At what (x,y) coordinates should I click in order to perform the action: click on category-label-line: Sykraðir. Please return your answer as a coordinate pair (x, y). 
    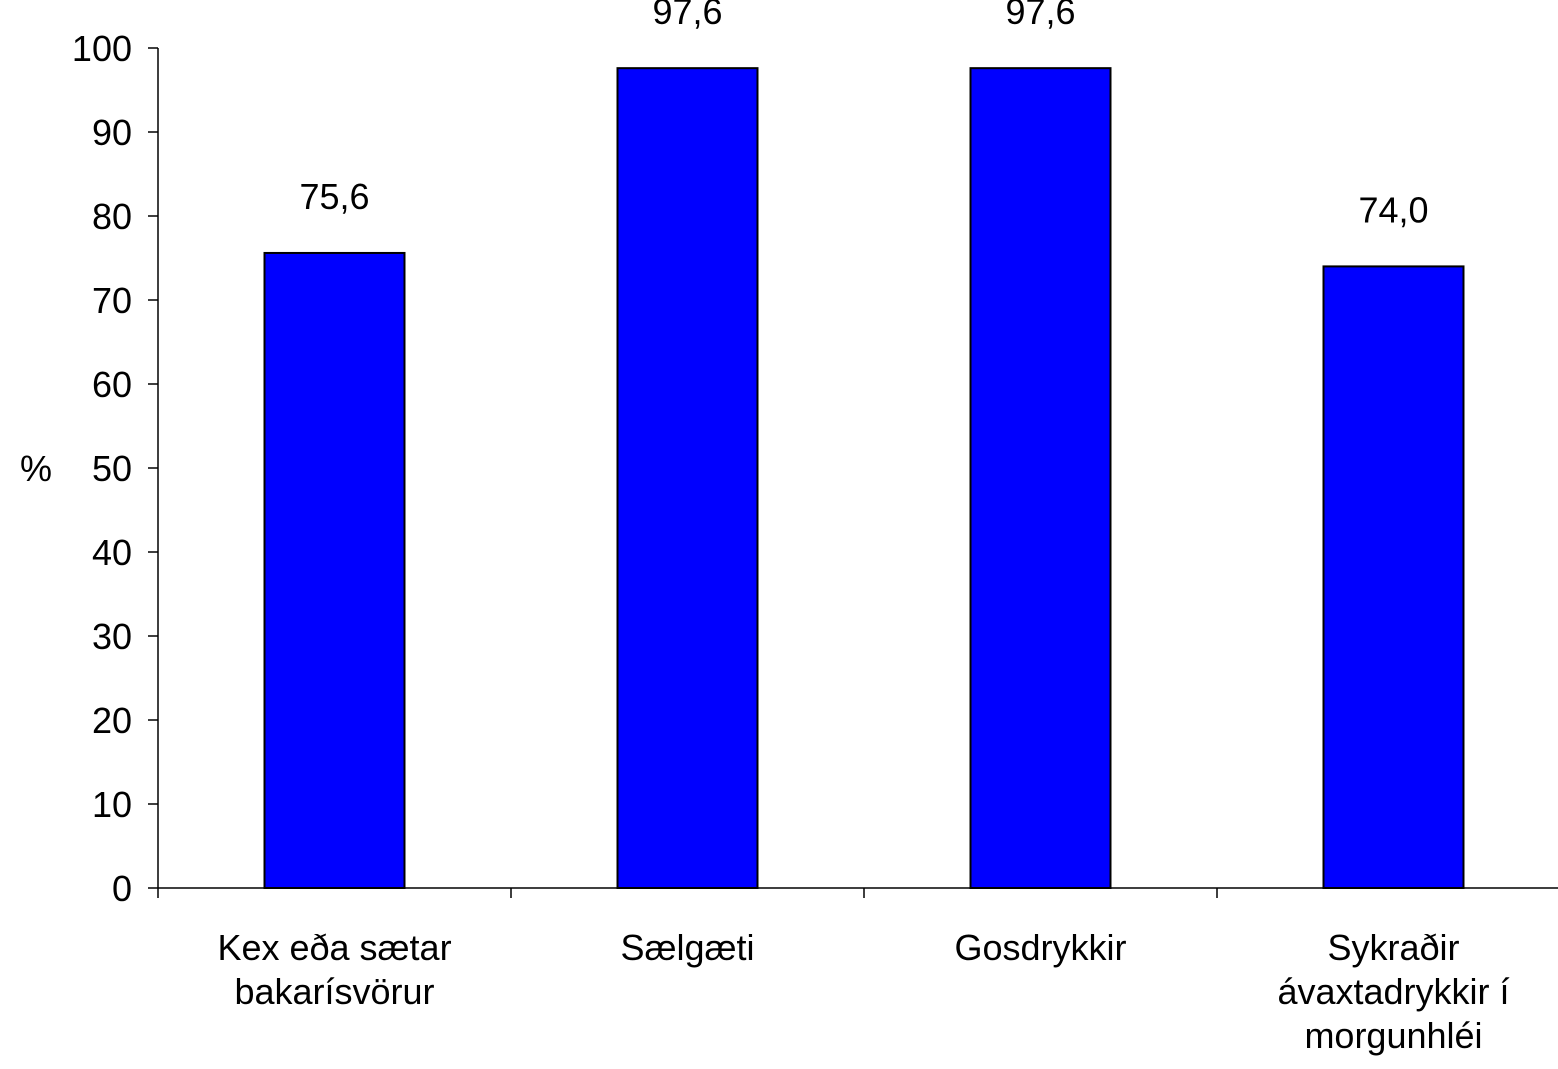
    Looking at the image, I should click on (1393, 947).